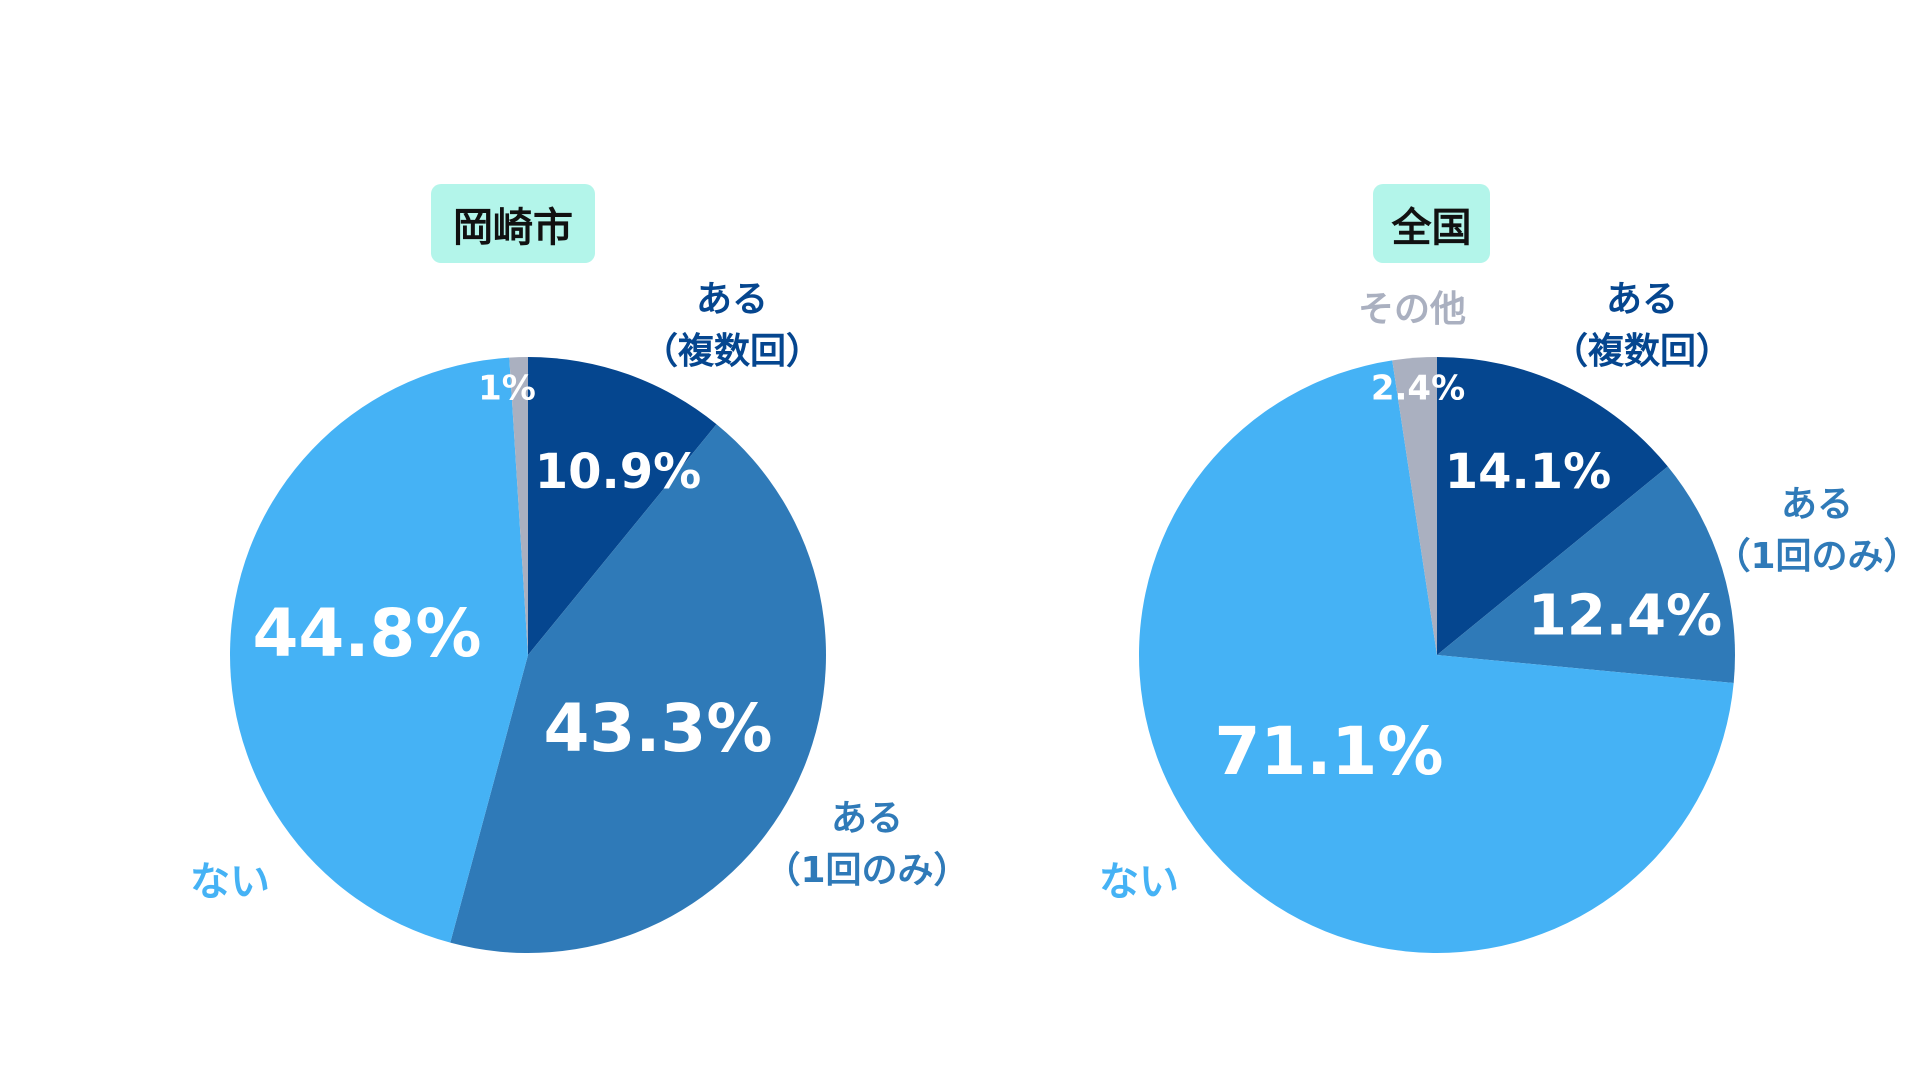 The height and width of the screenshot is (1080, 1920). Describe the element at coordinates (367, 634) in the screenshot. I see `value-label-none-okazaki: 44.8%` at that location.